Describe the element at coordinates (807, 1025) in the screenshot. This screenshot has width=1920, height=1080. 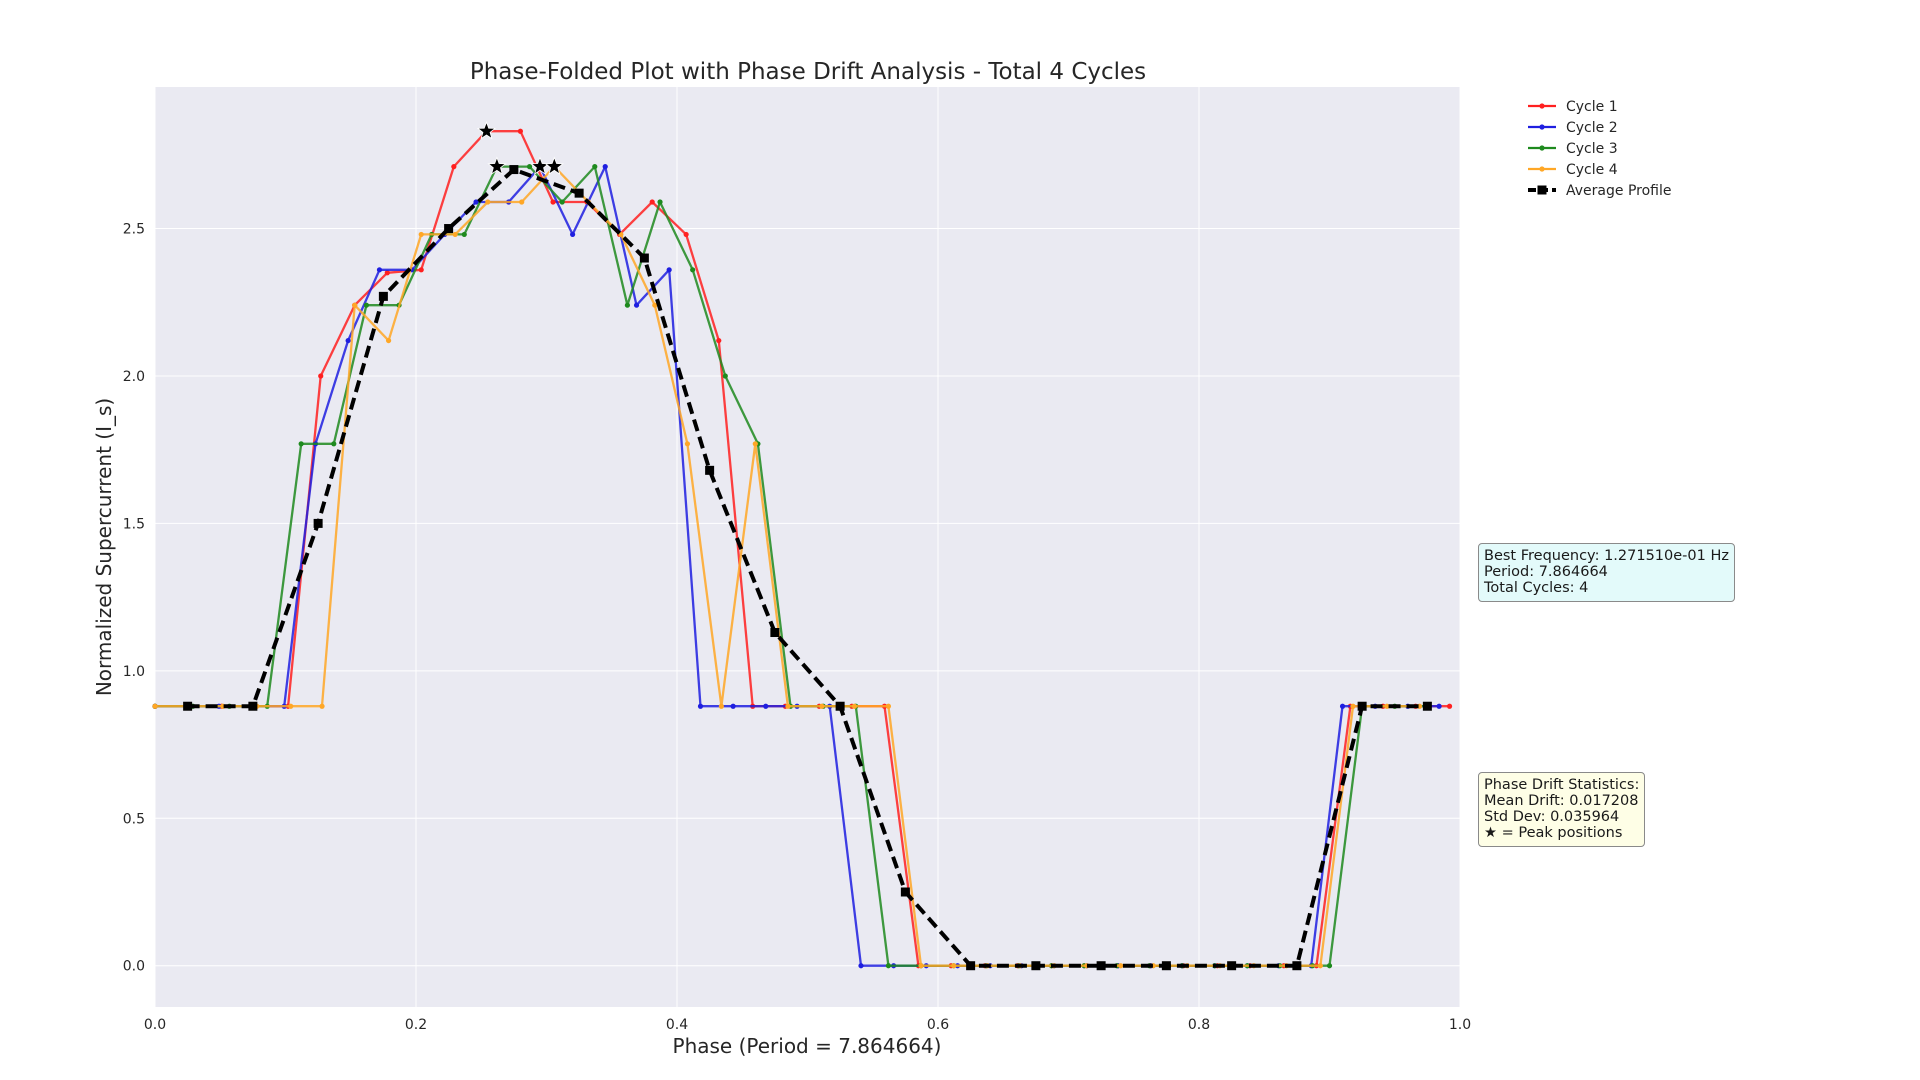
I see `x-axis-ticks: 0.0 0.2 0.4 0.6 0.8 1.0` at that location.